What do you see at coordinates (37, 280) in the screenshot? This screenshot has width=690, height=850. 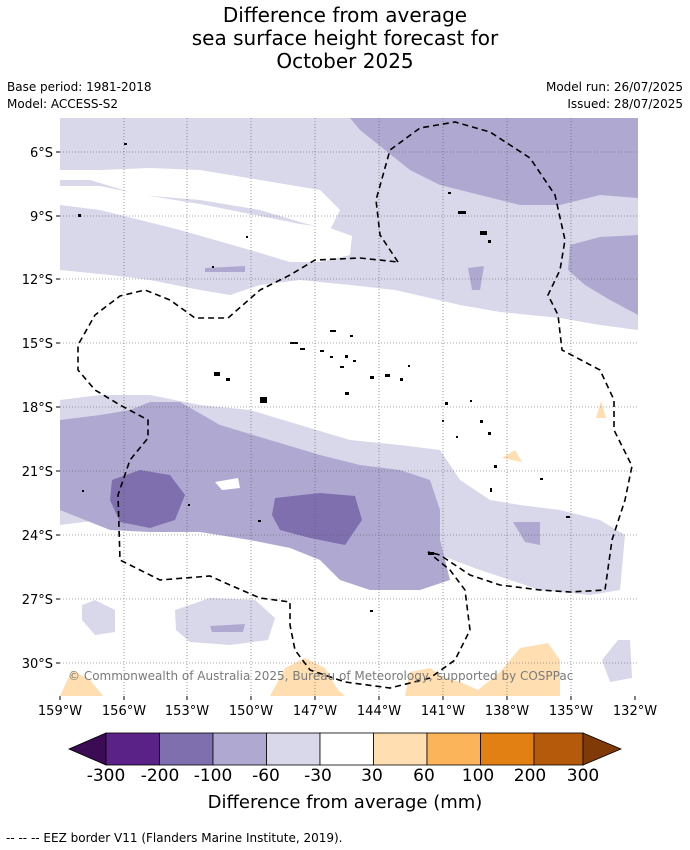 I see `lat-label: 12°S` at bounding box center [37, 280].